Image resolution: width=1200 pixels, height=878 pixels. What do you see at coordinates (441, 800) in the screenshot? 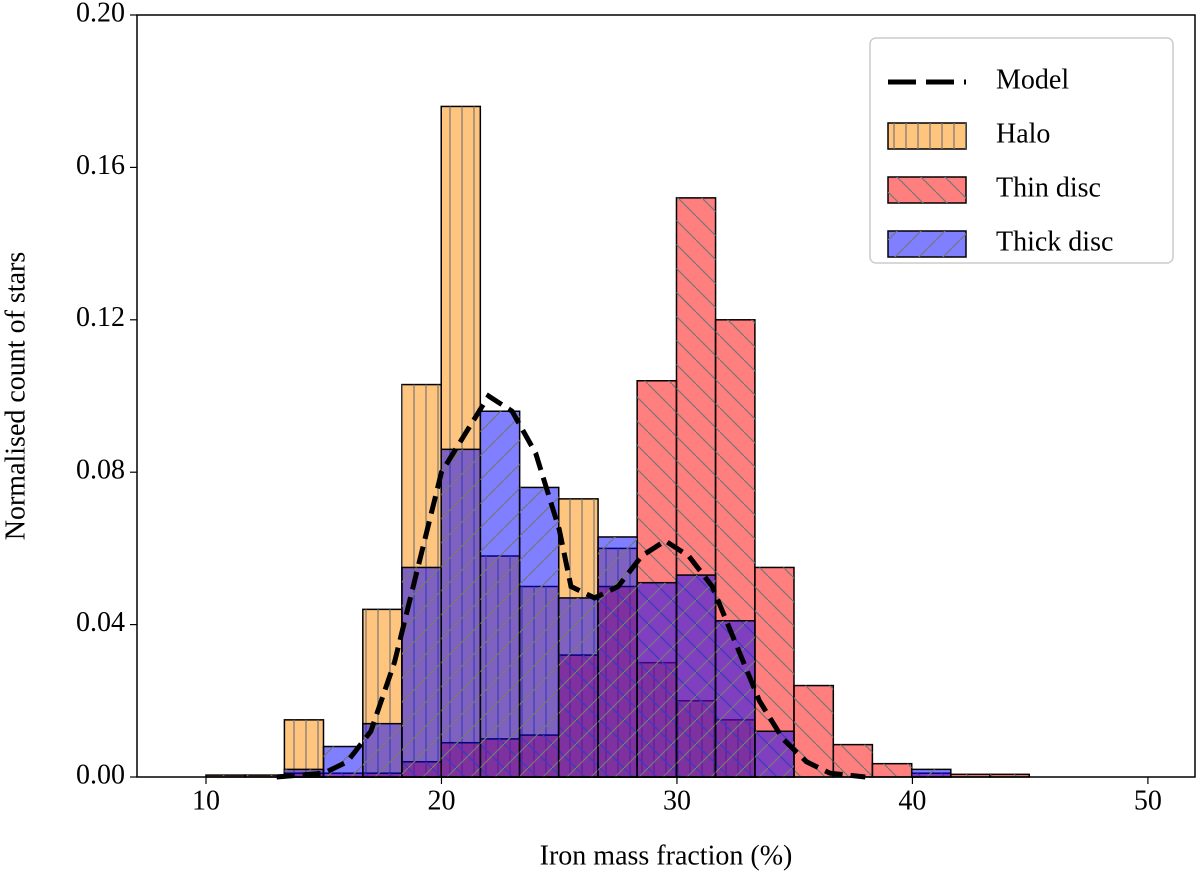
I see `x-tick-label: 20` at bounding box center [441, 800].